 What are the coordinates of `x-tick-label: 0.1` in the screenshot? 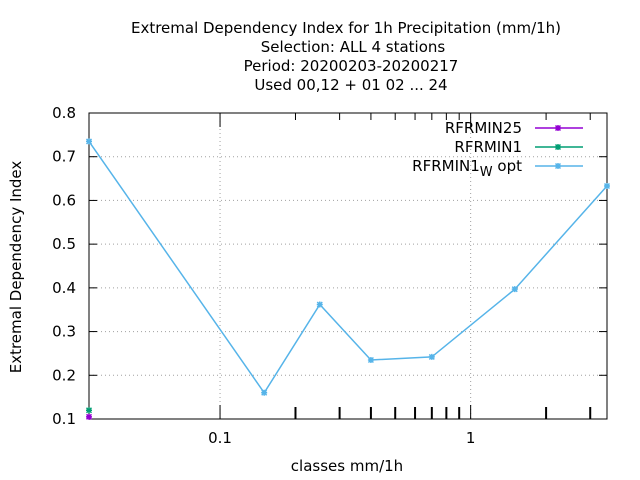 It's located at (220, 438).